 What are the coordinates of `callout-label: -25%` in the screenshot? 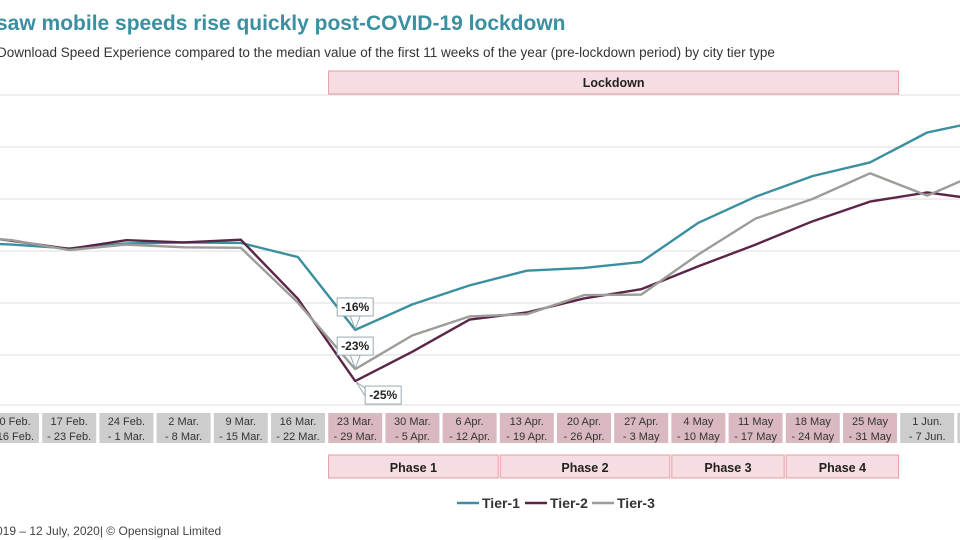 It's located at (383, 395).